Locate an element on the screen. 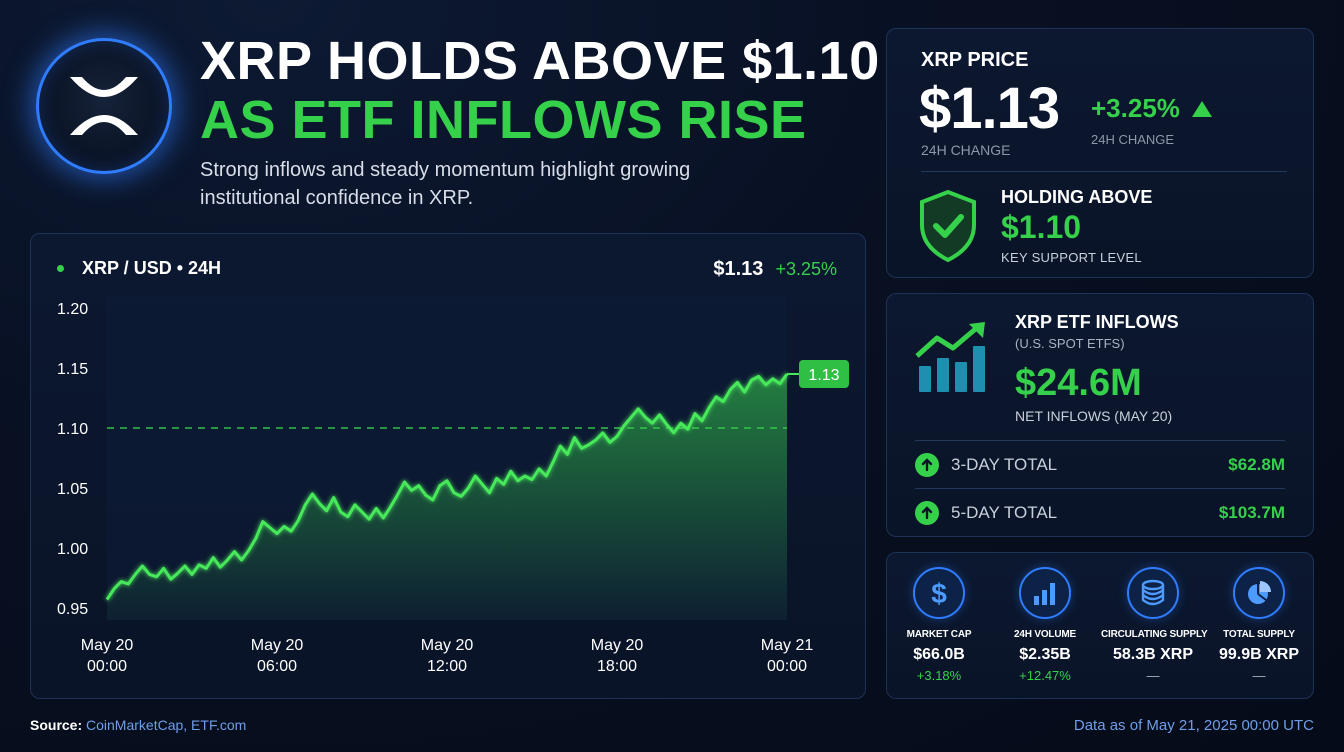  etf-row-value: $62.8M is located at coordinates (1256, 464).